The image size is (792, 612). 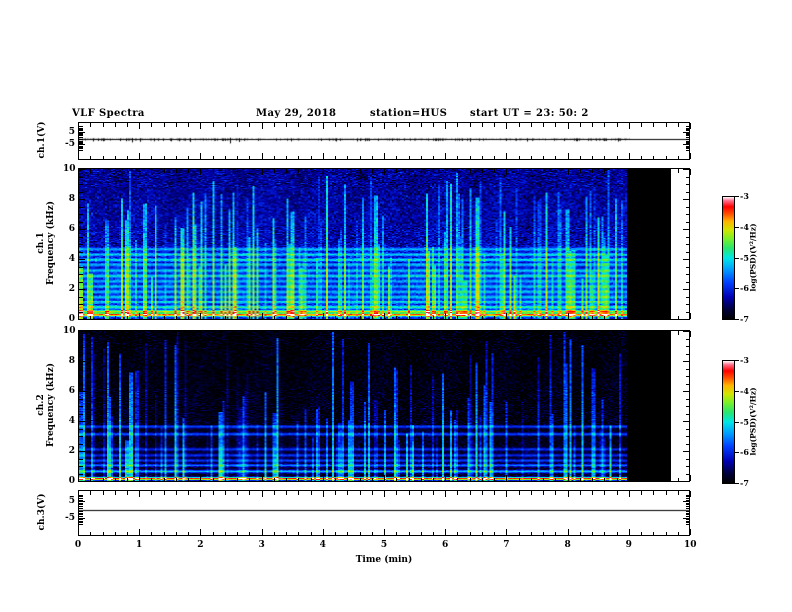 I want to click on colorbar-label--6-1: -6, so click(x=744, y=452).